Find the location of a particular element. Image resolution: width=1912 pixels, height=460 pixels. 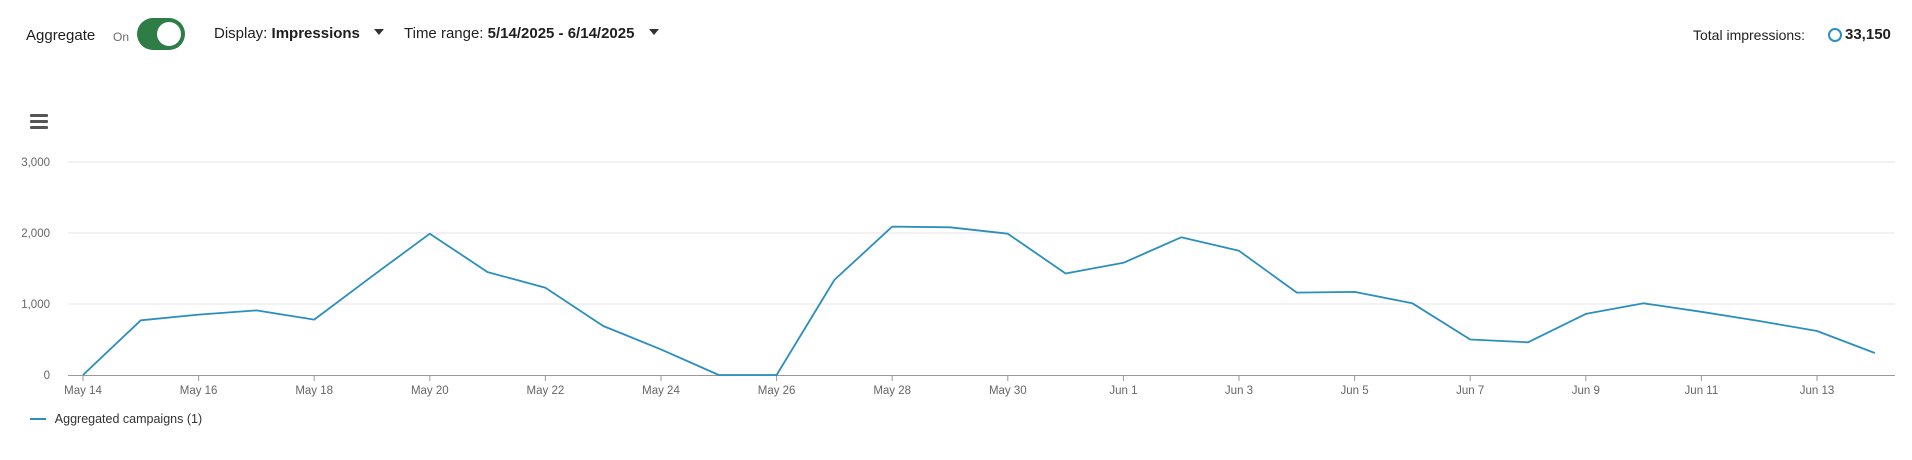

x-tick-label: May 20 is located at coordinates (430, 391).